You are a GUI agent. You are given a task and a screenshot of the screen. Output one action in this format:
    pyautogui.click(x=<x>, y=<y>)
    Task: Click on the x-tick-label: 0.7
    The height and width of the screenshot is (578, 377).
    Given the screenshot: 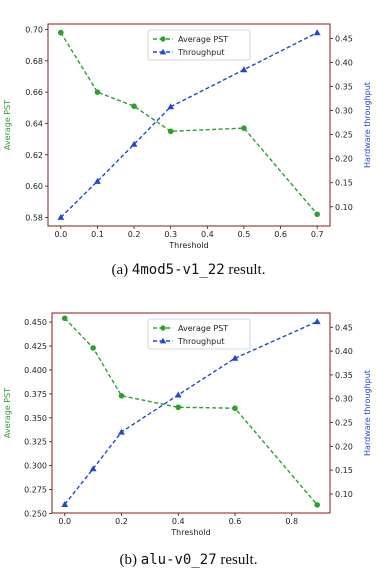 What is the action you would take?
    pyautogui.click(x=317, y=234)
    